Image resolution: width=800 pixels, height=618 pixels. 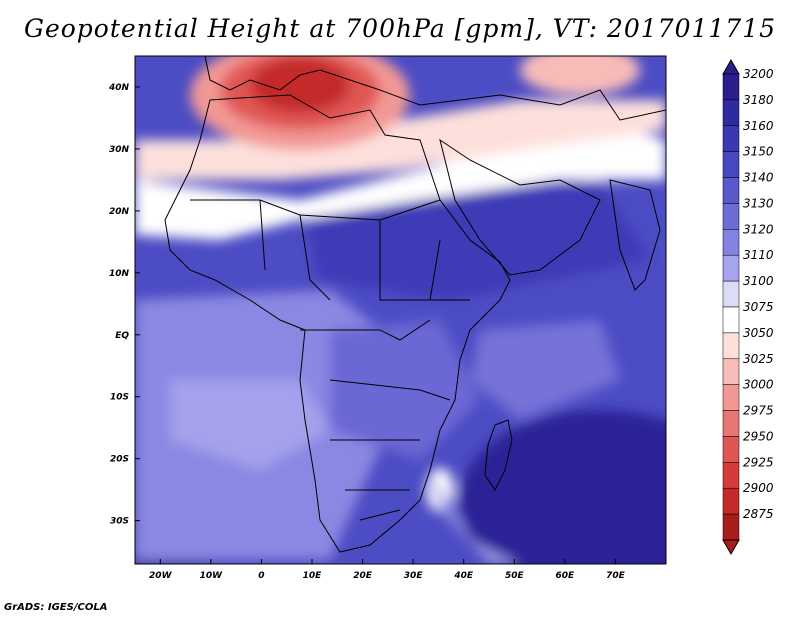 What do you see at coordinates (515, 576) in the screenshot?
I see `x-tick-label: 50E` at bounding box center [515, 576].